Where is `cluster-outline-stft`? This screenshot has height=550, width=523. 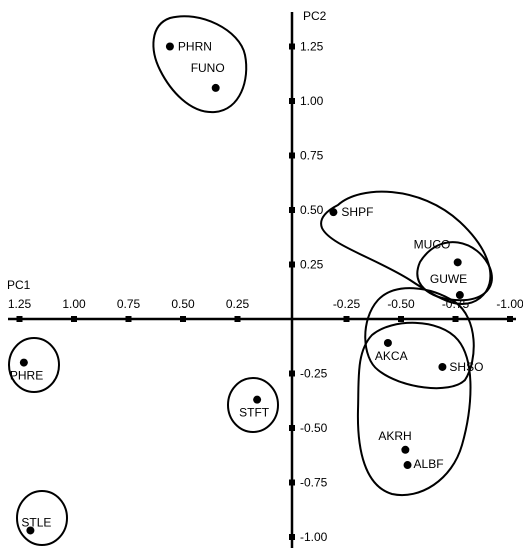 cluster-outline-stft is located at coordinates (253, 405).